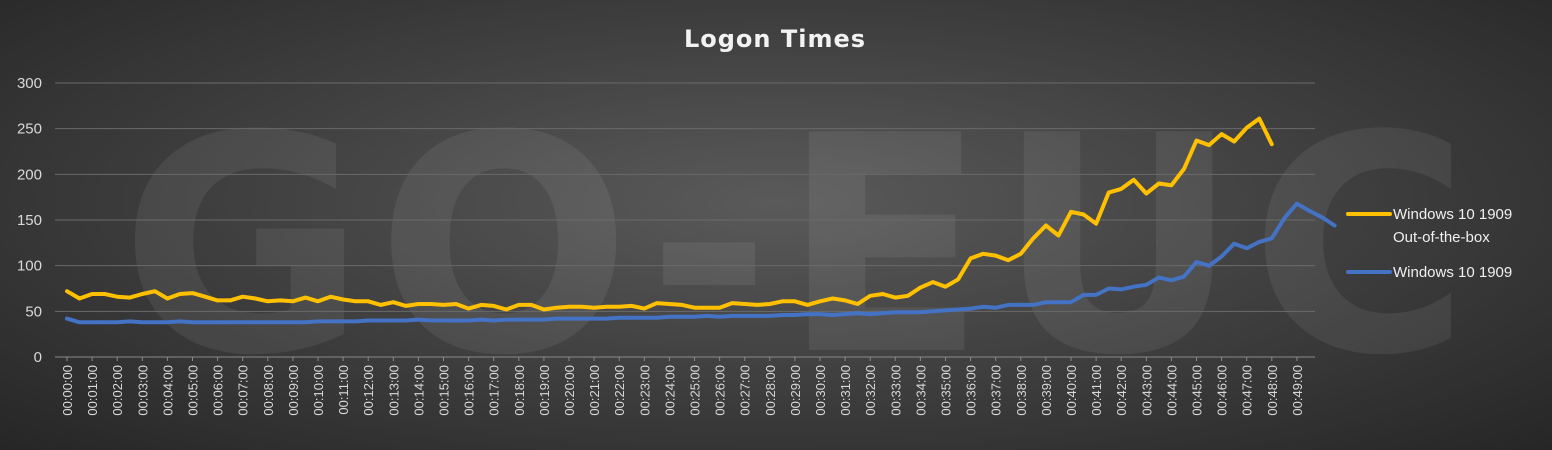 The height and width of the screenshot is (450, 1552). I want to click on x-tick-label: 00:40:00, so click(1071, 390).